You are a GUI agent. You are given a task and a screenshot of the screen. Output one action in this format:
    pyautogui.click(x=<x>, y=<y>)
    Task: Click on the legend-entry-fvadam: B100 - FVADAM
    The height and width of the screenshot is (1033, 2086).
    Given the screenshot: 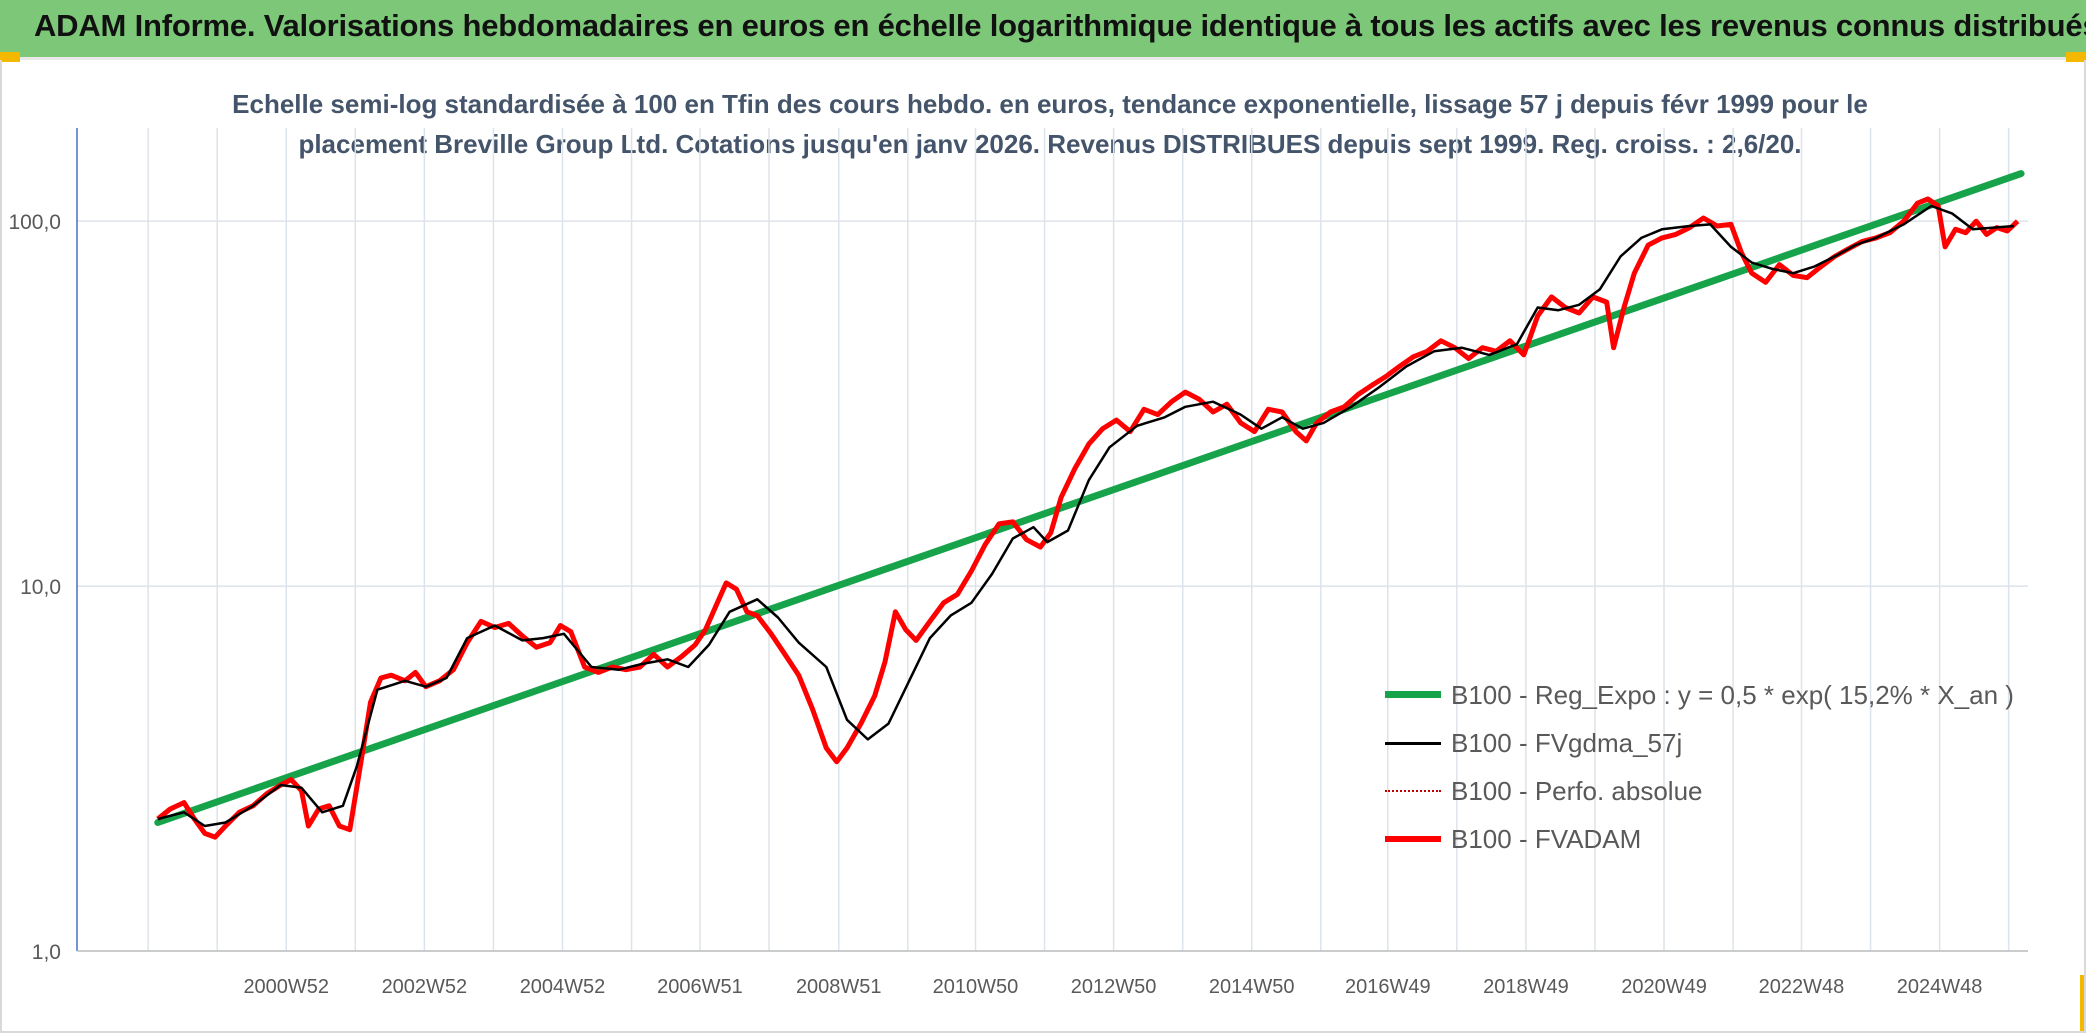 What is the action you would take?
    pyautogui.click(x=1685, y=839)
    